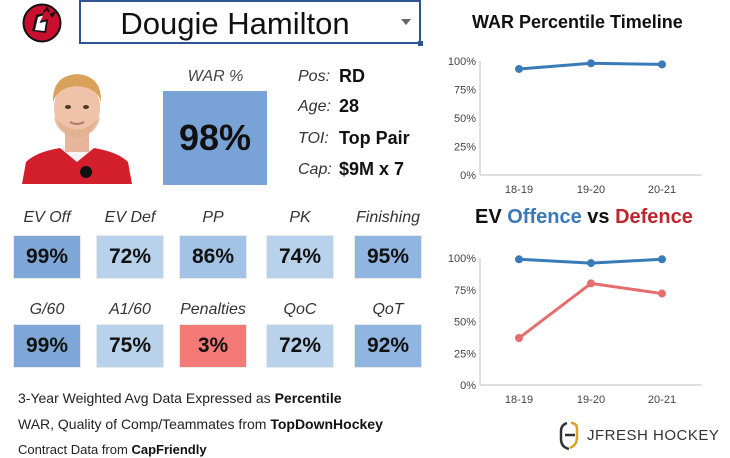  Describe the element at coordinates (130, 257) in the screenshot. I see `stat-box-ev-def: 72%` at that location.